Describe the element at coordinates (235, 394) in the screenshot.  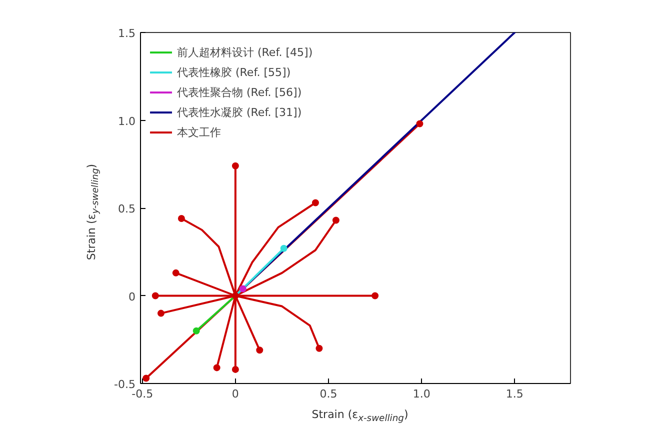
I see `x-tick-label: 0` at that location.